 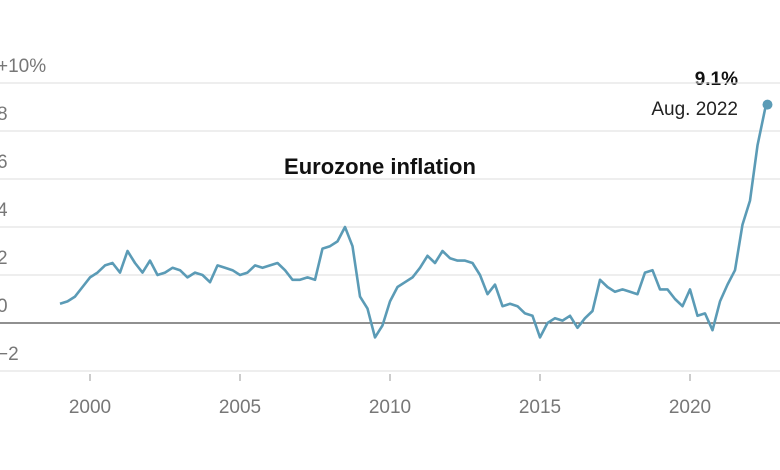 What do you see at coordinates (716, 79) in the screenshot?
I see `value-annotation: 9.1%` at bounding box center [716, 79].